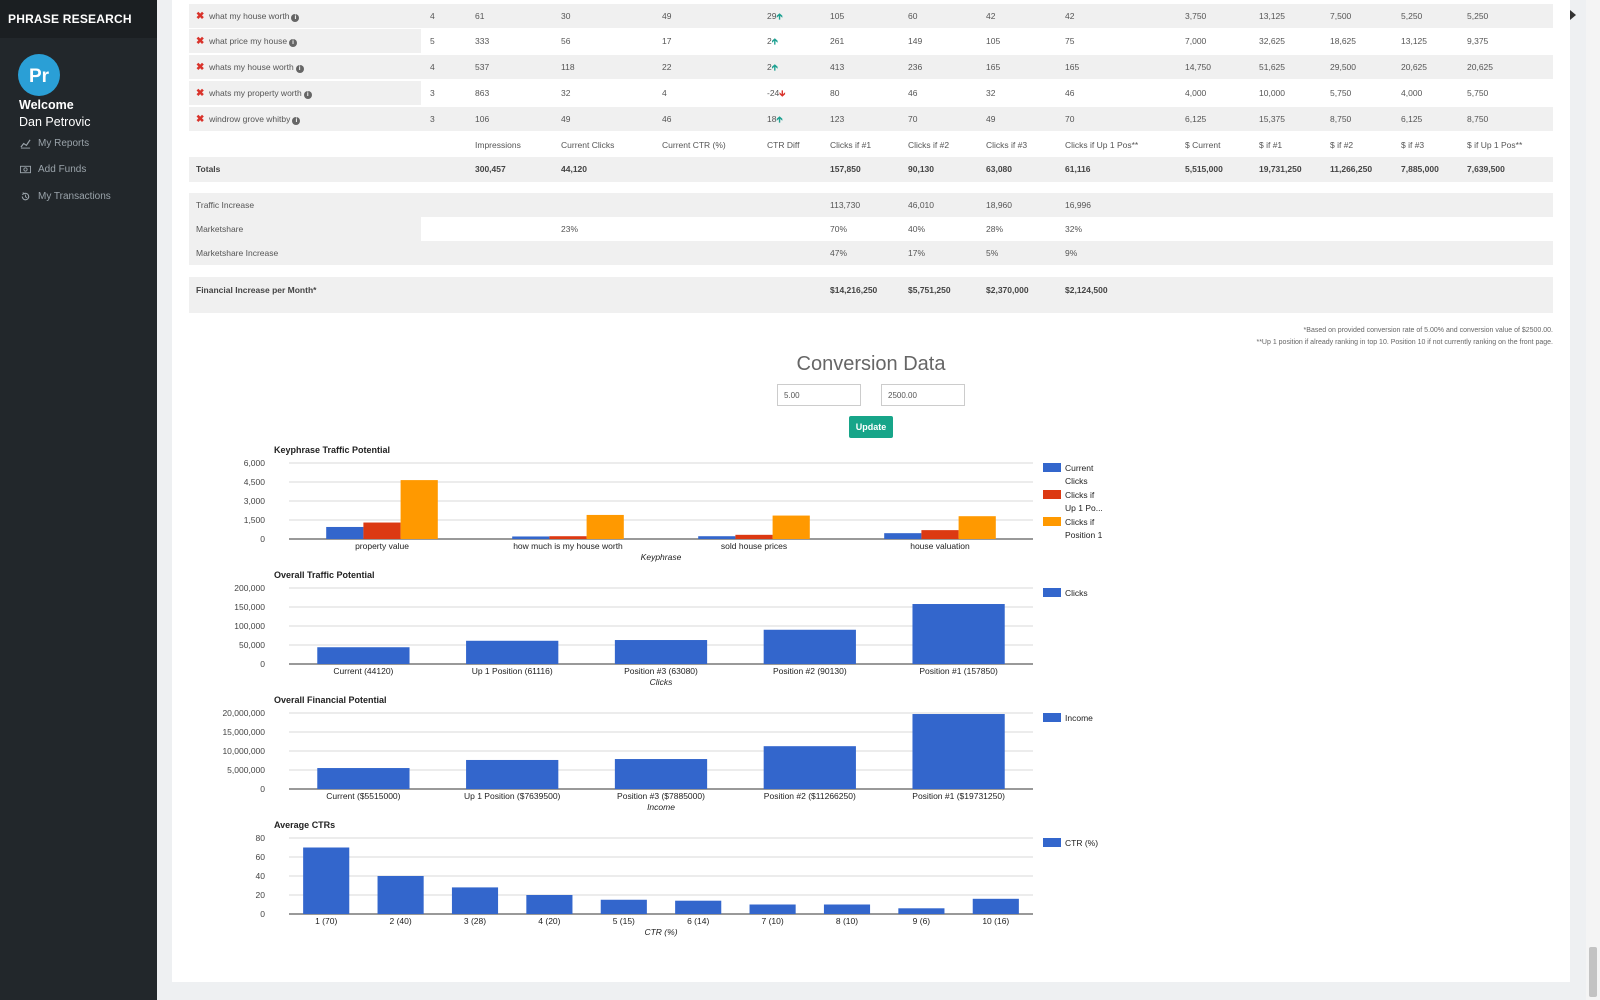  What do you see at coordinates (262, 789) in the screenshot?
I see `y-tick-label: 0` at bounding box center [262, 789].